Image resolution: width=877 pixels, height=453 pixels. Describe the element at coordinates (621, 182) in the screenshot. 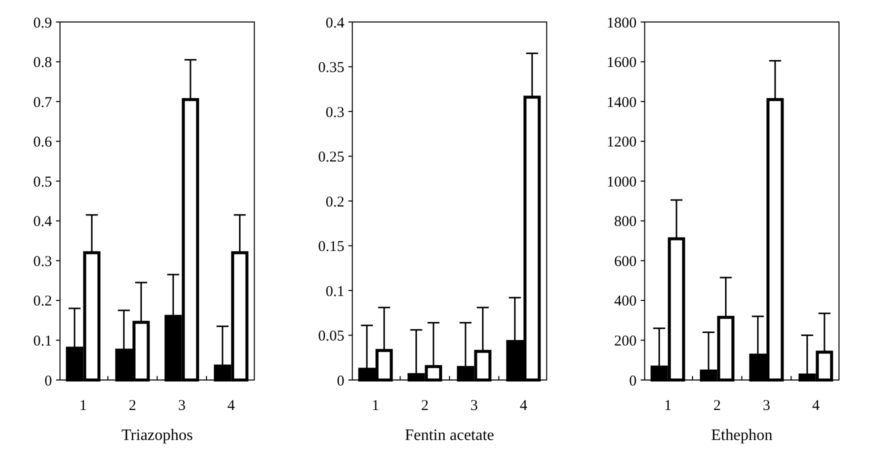

I see `y-tick-label: 1000` at that location.